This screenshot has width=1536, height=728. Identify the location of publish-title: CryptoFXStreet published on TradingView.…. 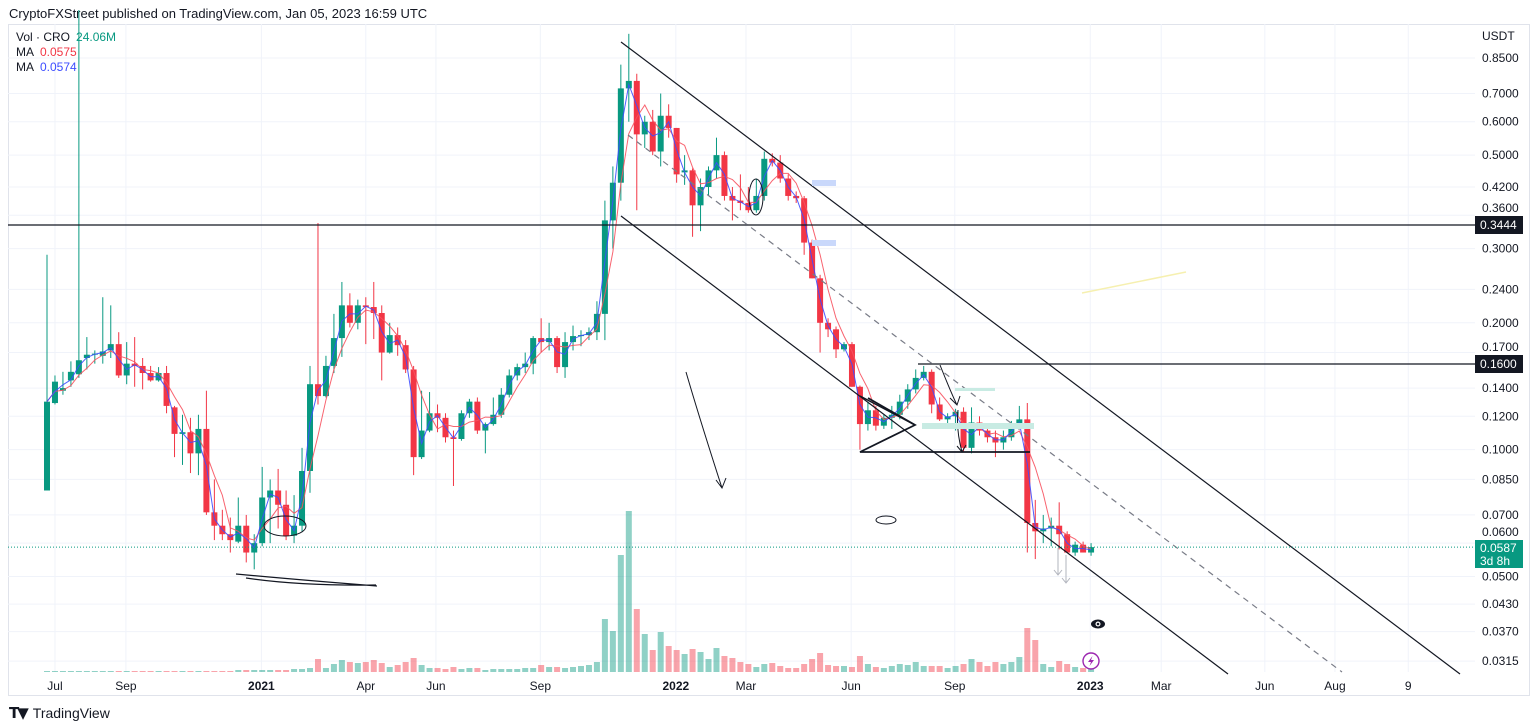
(218, 13).